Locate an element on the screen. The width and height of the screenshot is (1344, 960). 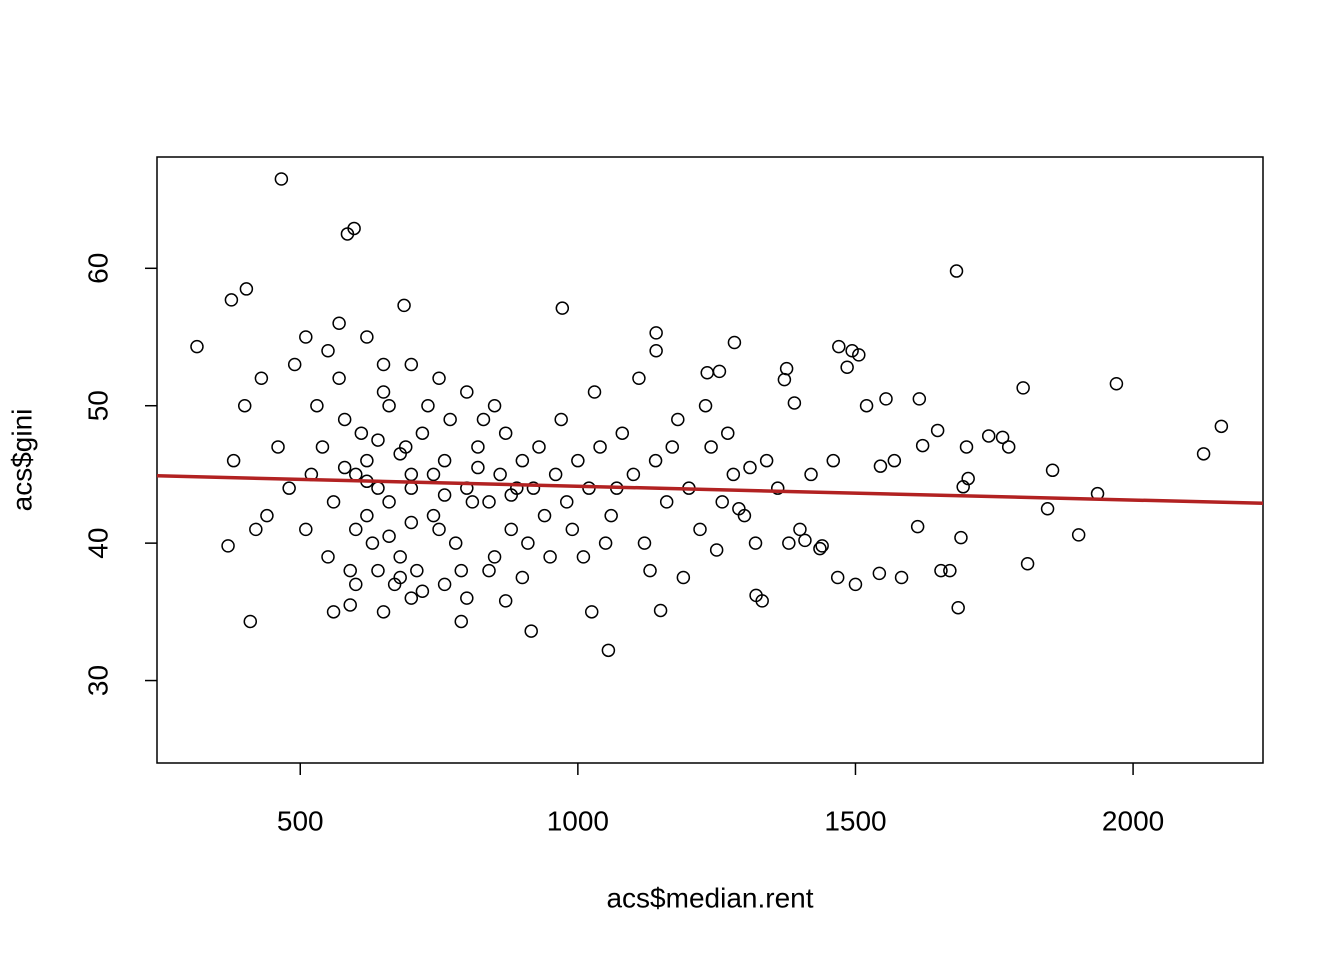
y-axis-label: acs$gini is located at coordinates (21, 460).